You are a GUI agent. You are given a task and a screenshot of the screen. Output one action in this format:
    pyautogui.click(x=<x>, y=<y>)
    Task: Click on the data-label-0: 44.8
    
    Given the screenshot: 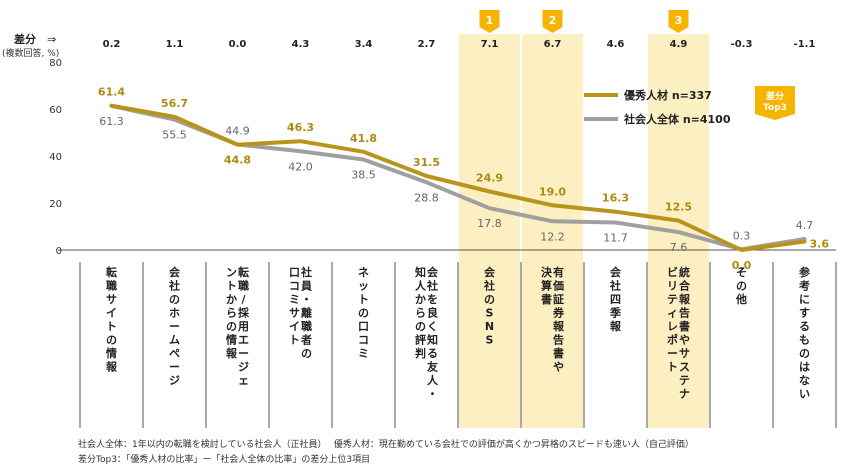 What is the action you would take?
    pyautogui.click(x=237, y=160)
    